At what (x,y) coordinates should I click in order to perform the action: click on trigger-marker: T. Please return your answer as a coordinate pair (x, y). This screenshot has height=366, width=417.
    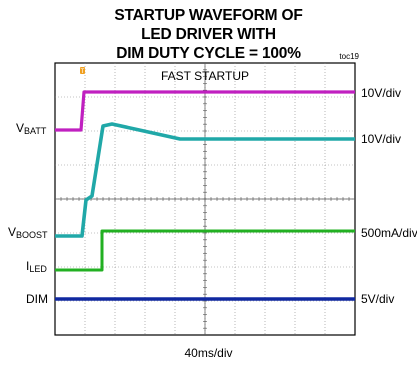
    Looking at the image, I should click on (82, 71).